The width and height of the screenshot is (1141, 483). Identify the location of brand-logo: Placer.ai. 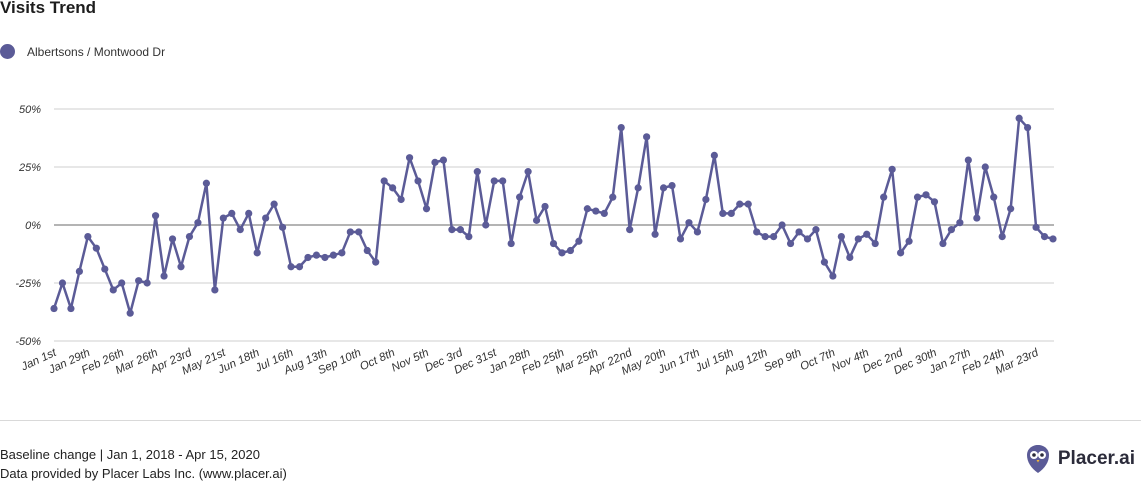
(1080, 459).